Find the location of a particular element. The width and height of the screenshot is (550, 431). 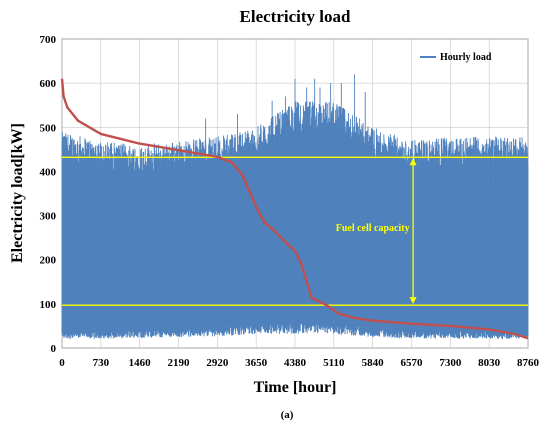

y-tick-label: 300 is located at coordinates (48, 217).